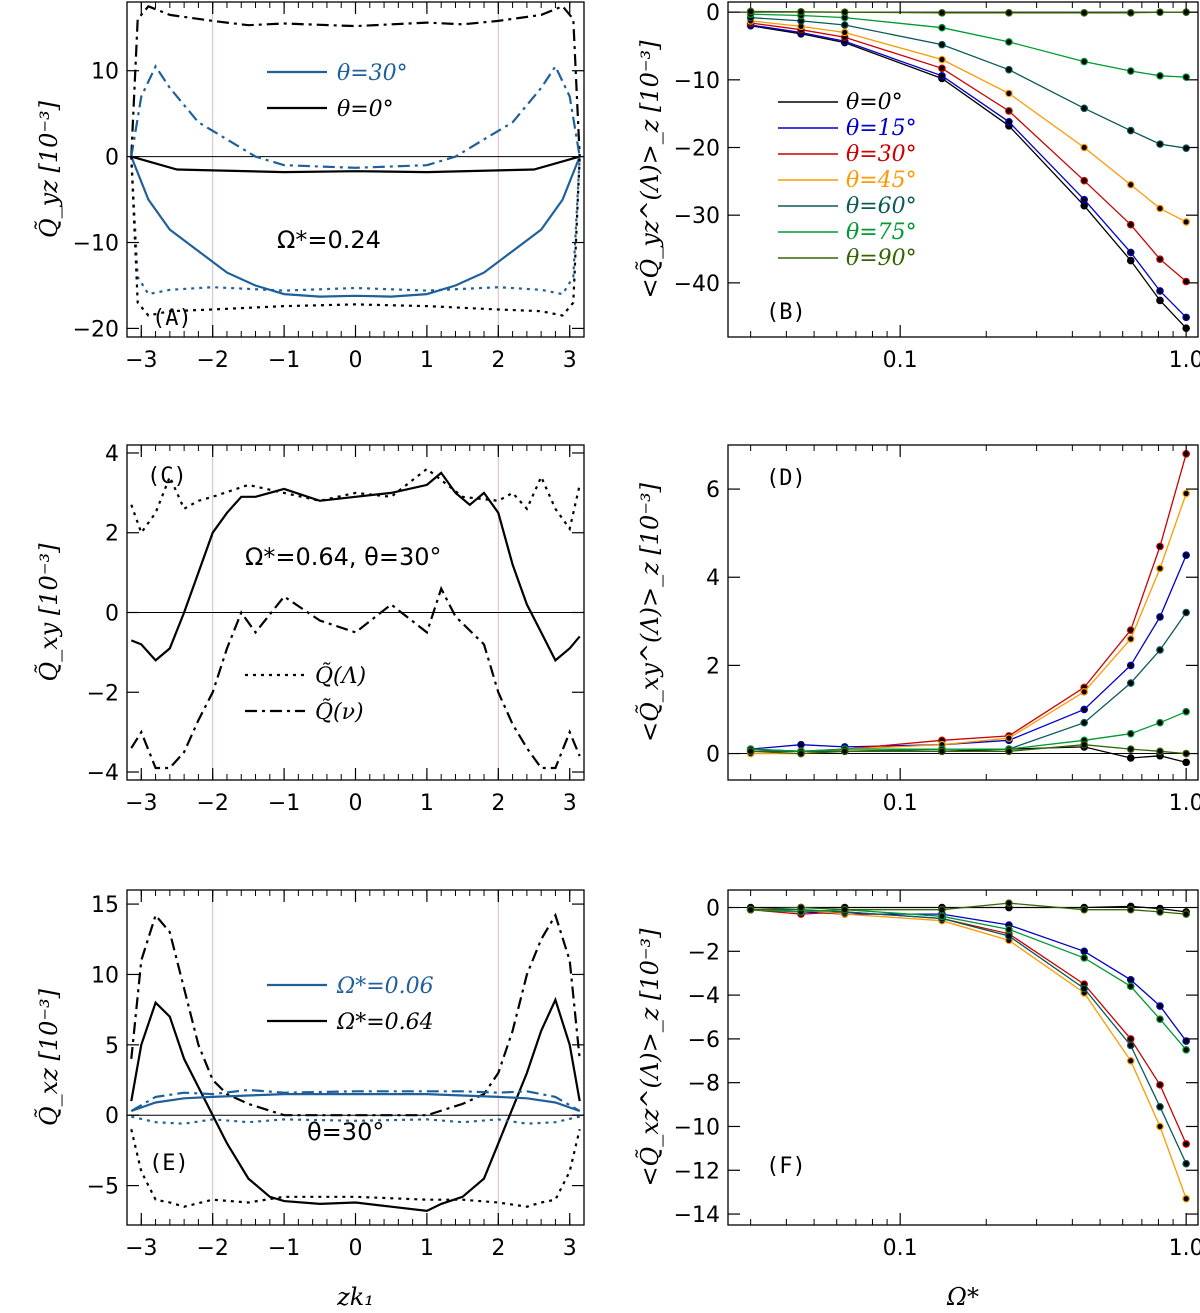 The image size is (1200, 1313). Describe the element at coordinates (1184, 360) in the screenshot. I see `x-tick-label: 1.0` at that location.